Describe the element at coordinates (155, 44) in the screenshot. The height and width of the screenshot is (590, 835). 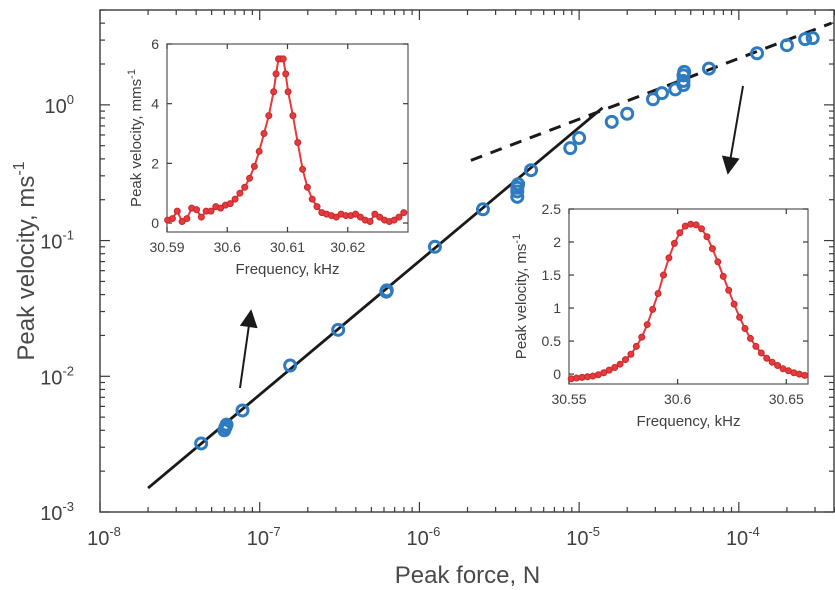
I see `inset-y-tick-label: 6` at that location.